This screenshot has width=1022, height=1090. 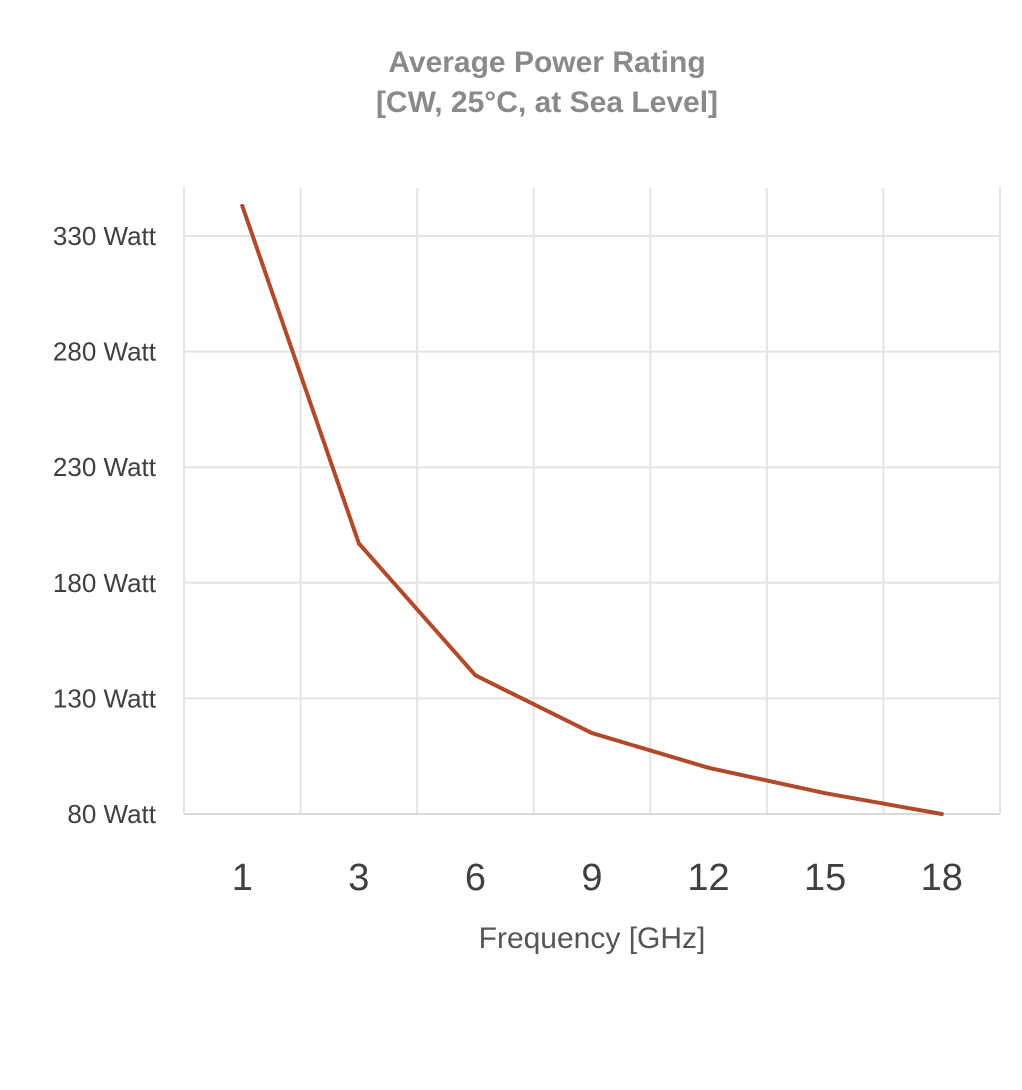 I want to click on x-tick-label: 15, so click(x=825, y=878).